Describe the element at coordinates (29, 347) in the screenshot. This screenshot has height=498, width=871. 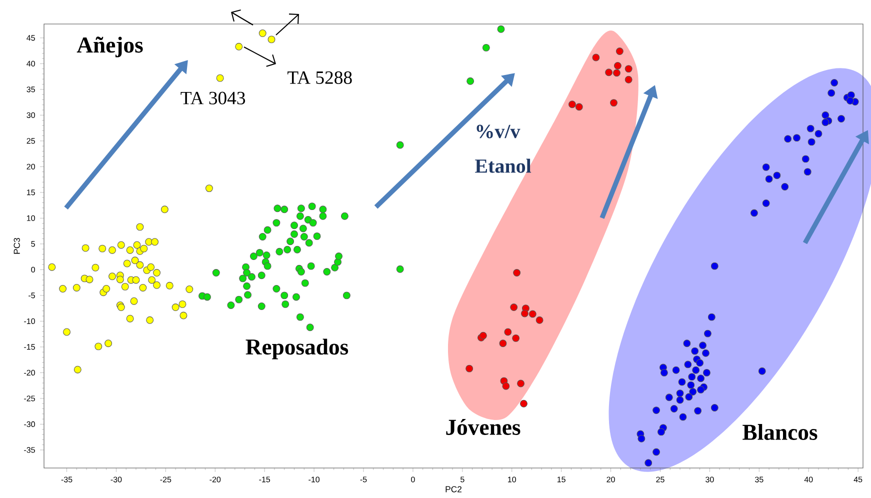
I see `y-tick-label: -15` at that location.